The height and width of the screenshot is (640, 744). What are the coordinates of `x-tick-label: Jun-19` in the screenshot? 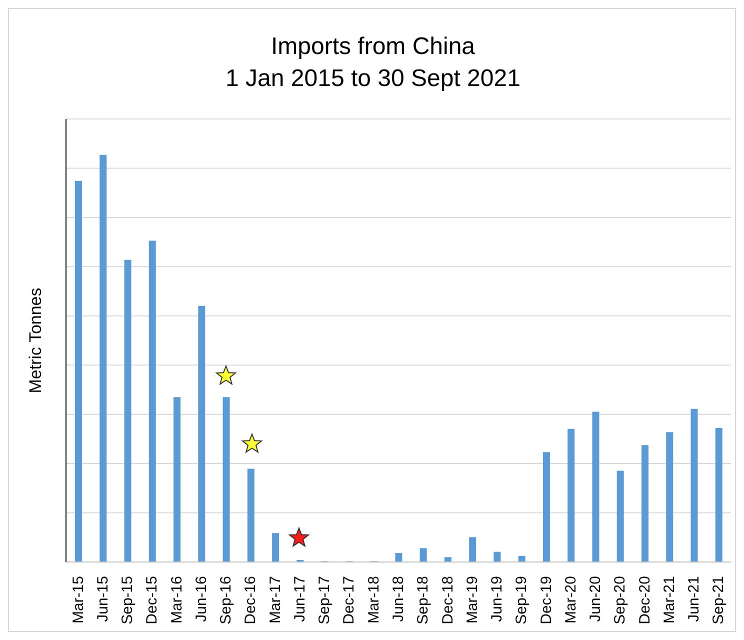 It's located at (497, 599).